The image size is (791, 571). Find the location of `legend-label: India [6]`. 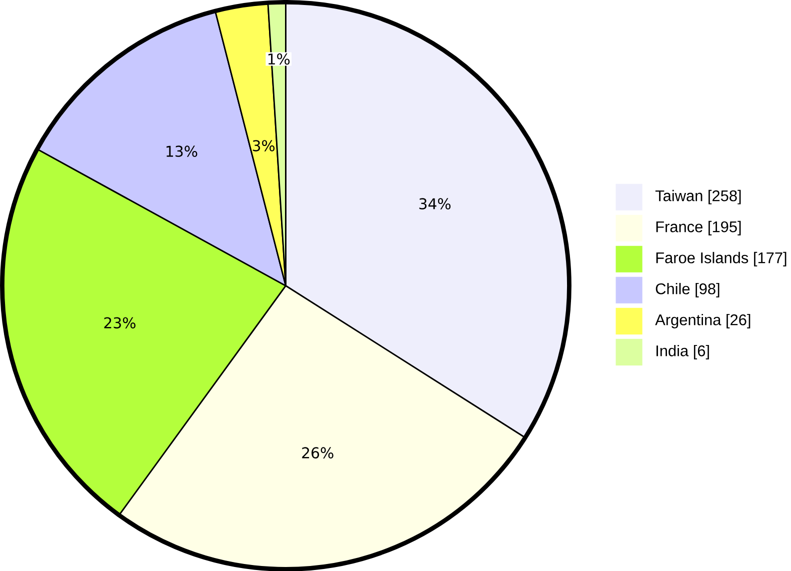

legend-label: India [6] is located at coordinates (682, 352).